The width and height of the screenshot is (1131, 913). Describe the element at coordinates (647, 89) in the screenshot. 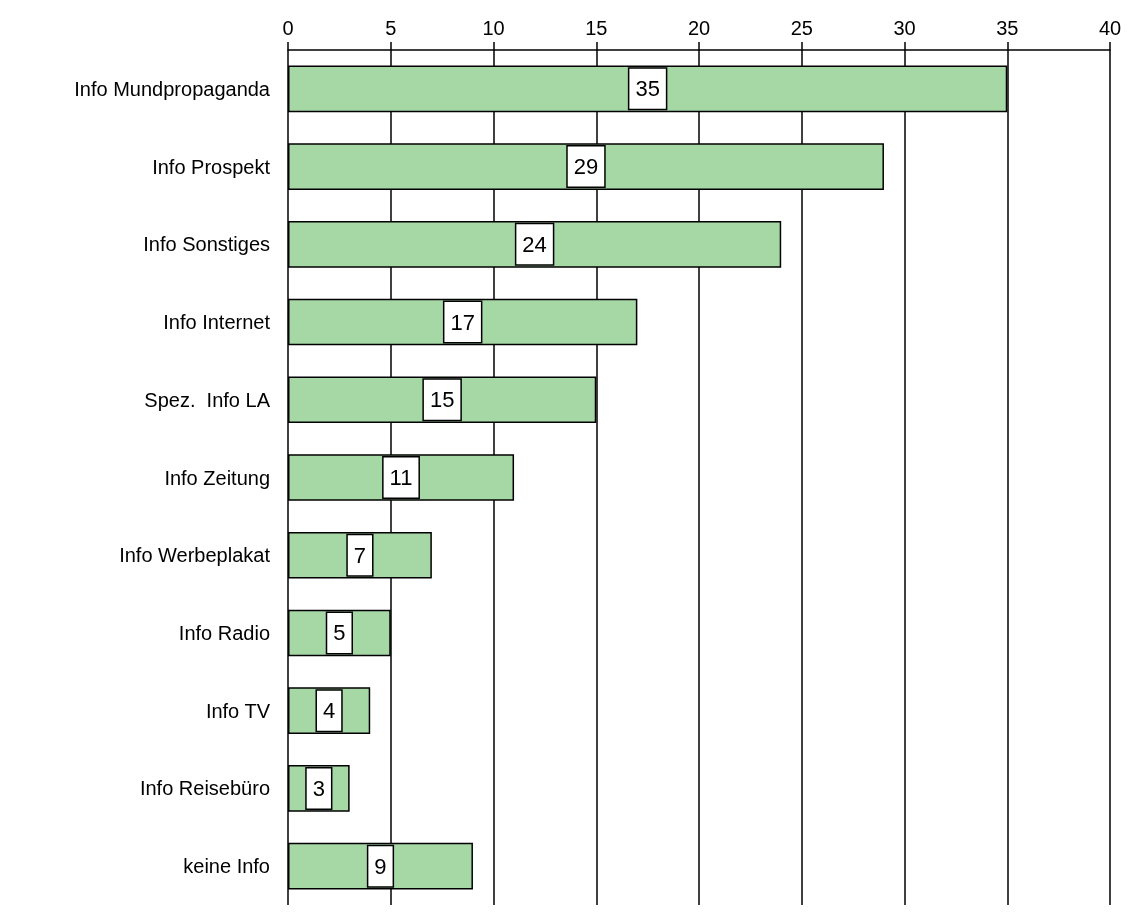

I see `data-label: 35` at that location.